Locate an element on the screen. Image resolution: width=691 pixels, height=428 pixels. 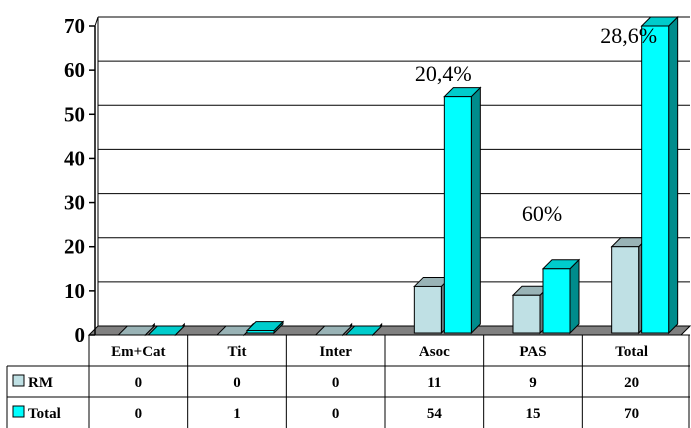
y-tick-label: 40 is located at coordinates (74, 158).